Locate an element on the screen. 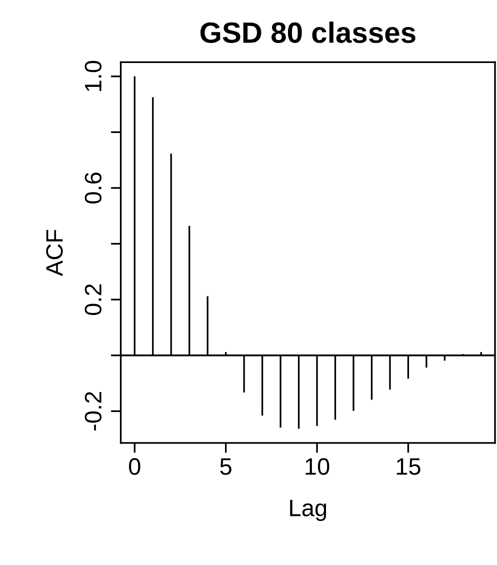  x-tick-label: 10 is located at coordinates (318, 466).